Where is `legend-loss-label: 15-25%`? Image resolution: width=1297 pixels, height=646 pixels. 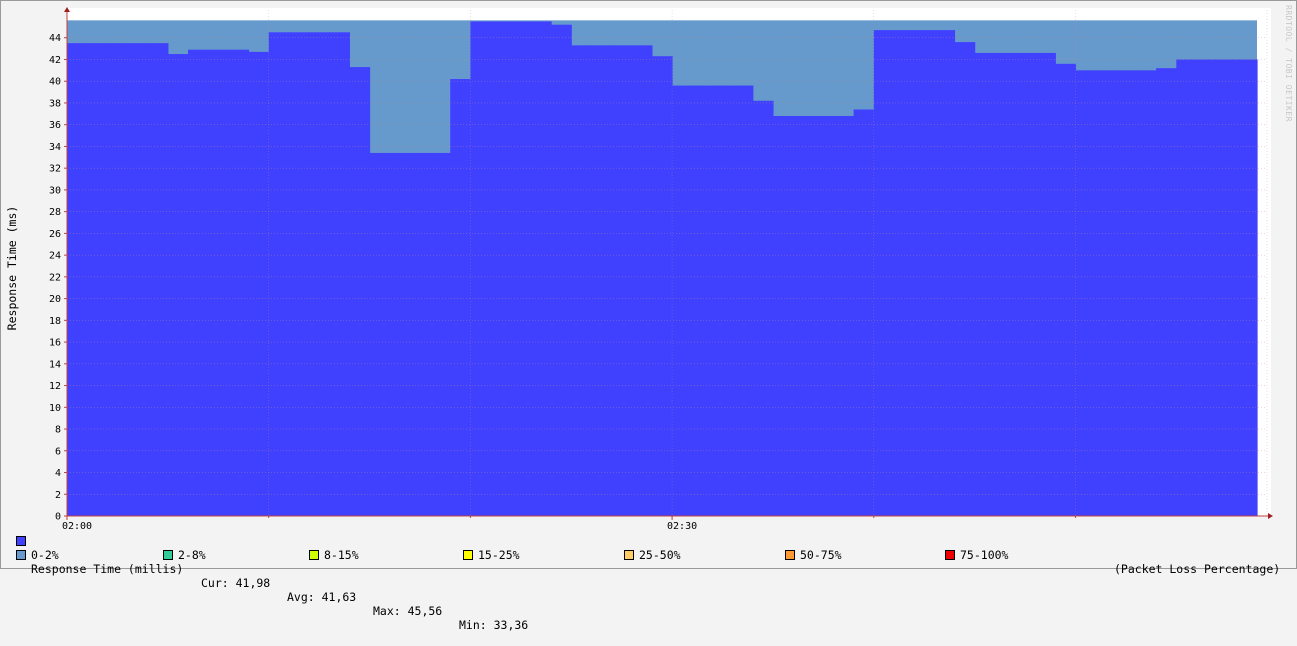
legend-loss-label: 15-25% is located at coordinates (499, 555).